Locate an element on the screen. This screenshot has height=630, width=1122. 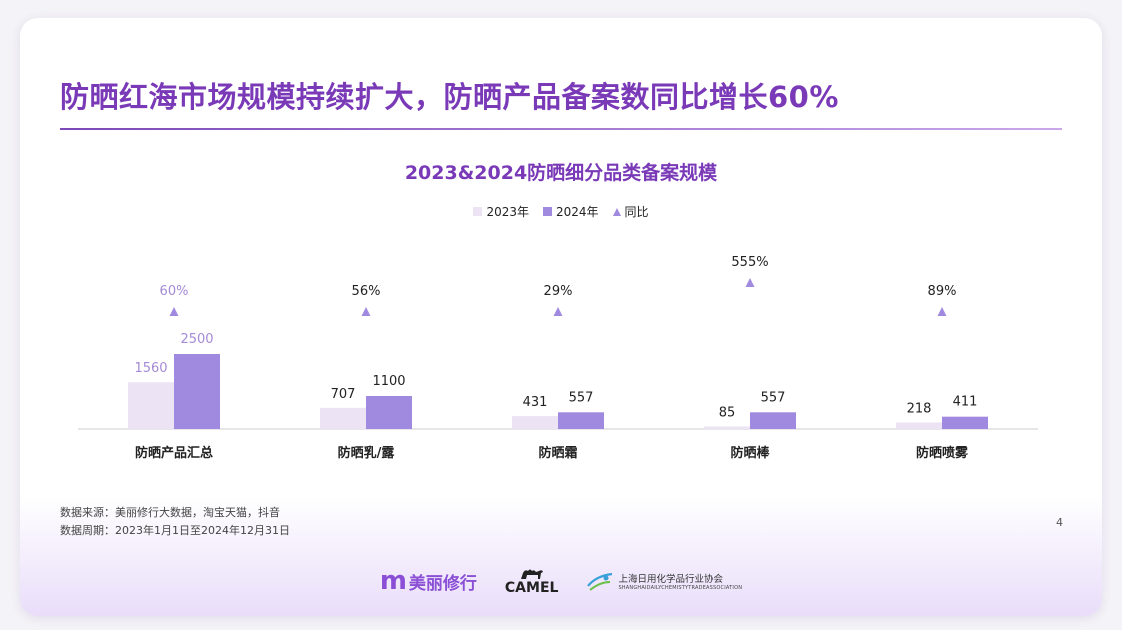
yoy-label: 555% is located at coordinates (749, 262).